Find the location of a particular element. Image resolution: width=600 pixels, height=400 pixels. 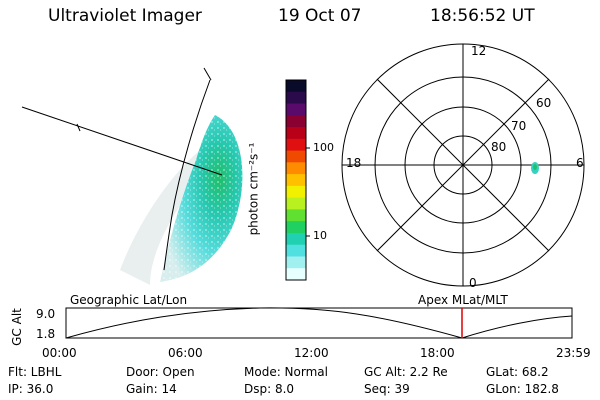

instrument-title: Ultraviolet Imager is located at coordinates (125, 16).